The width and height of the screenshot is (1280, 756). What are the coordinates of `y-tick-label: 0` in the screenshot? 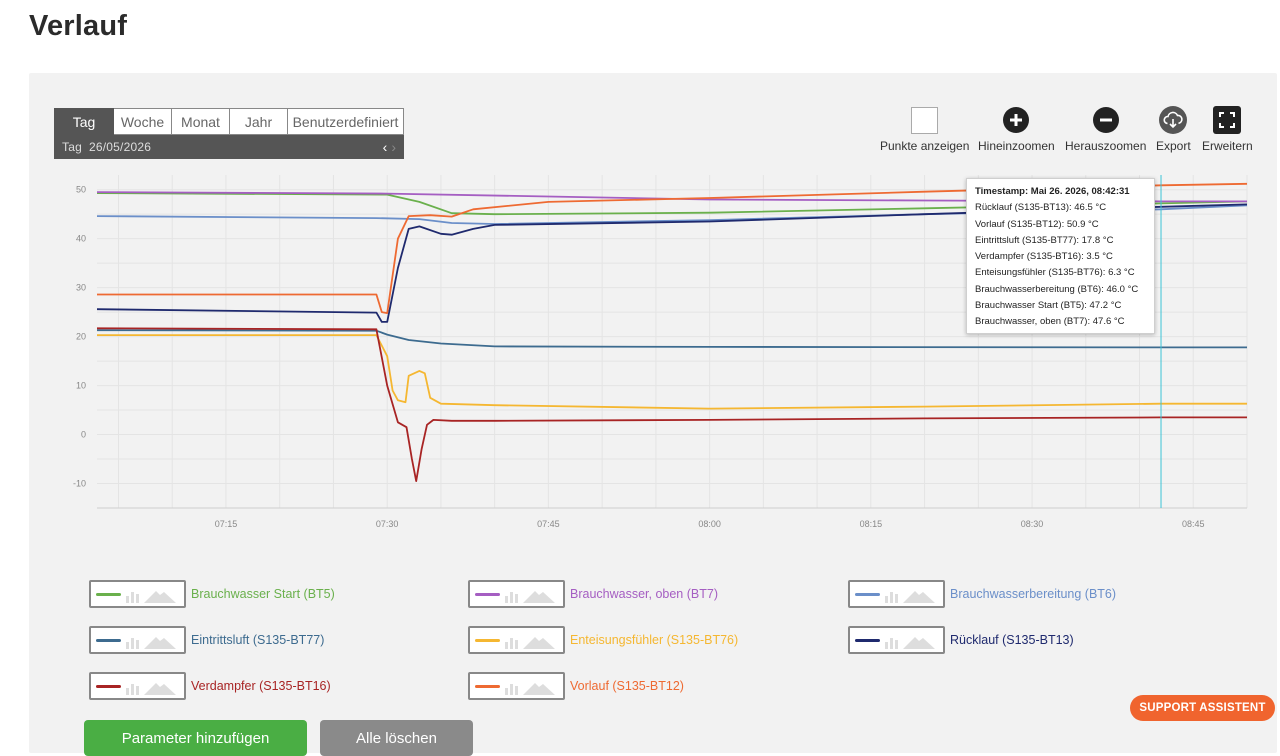 It's located at (83, 435).